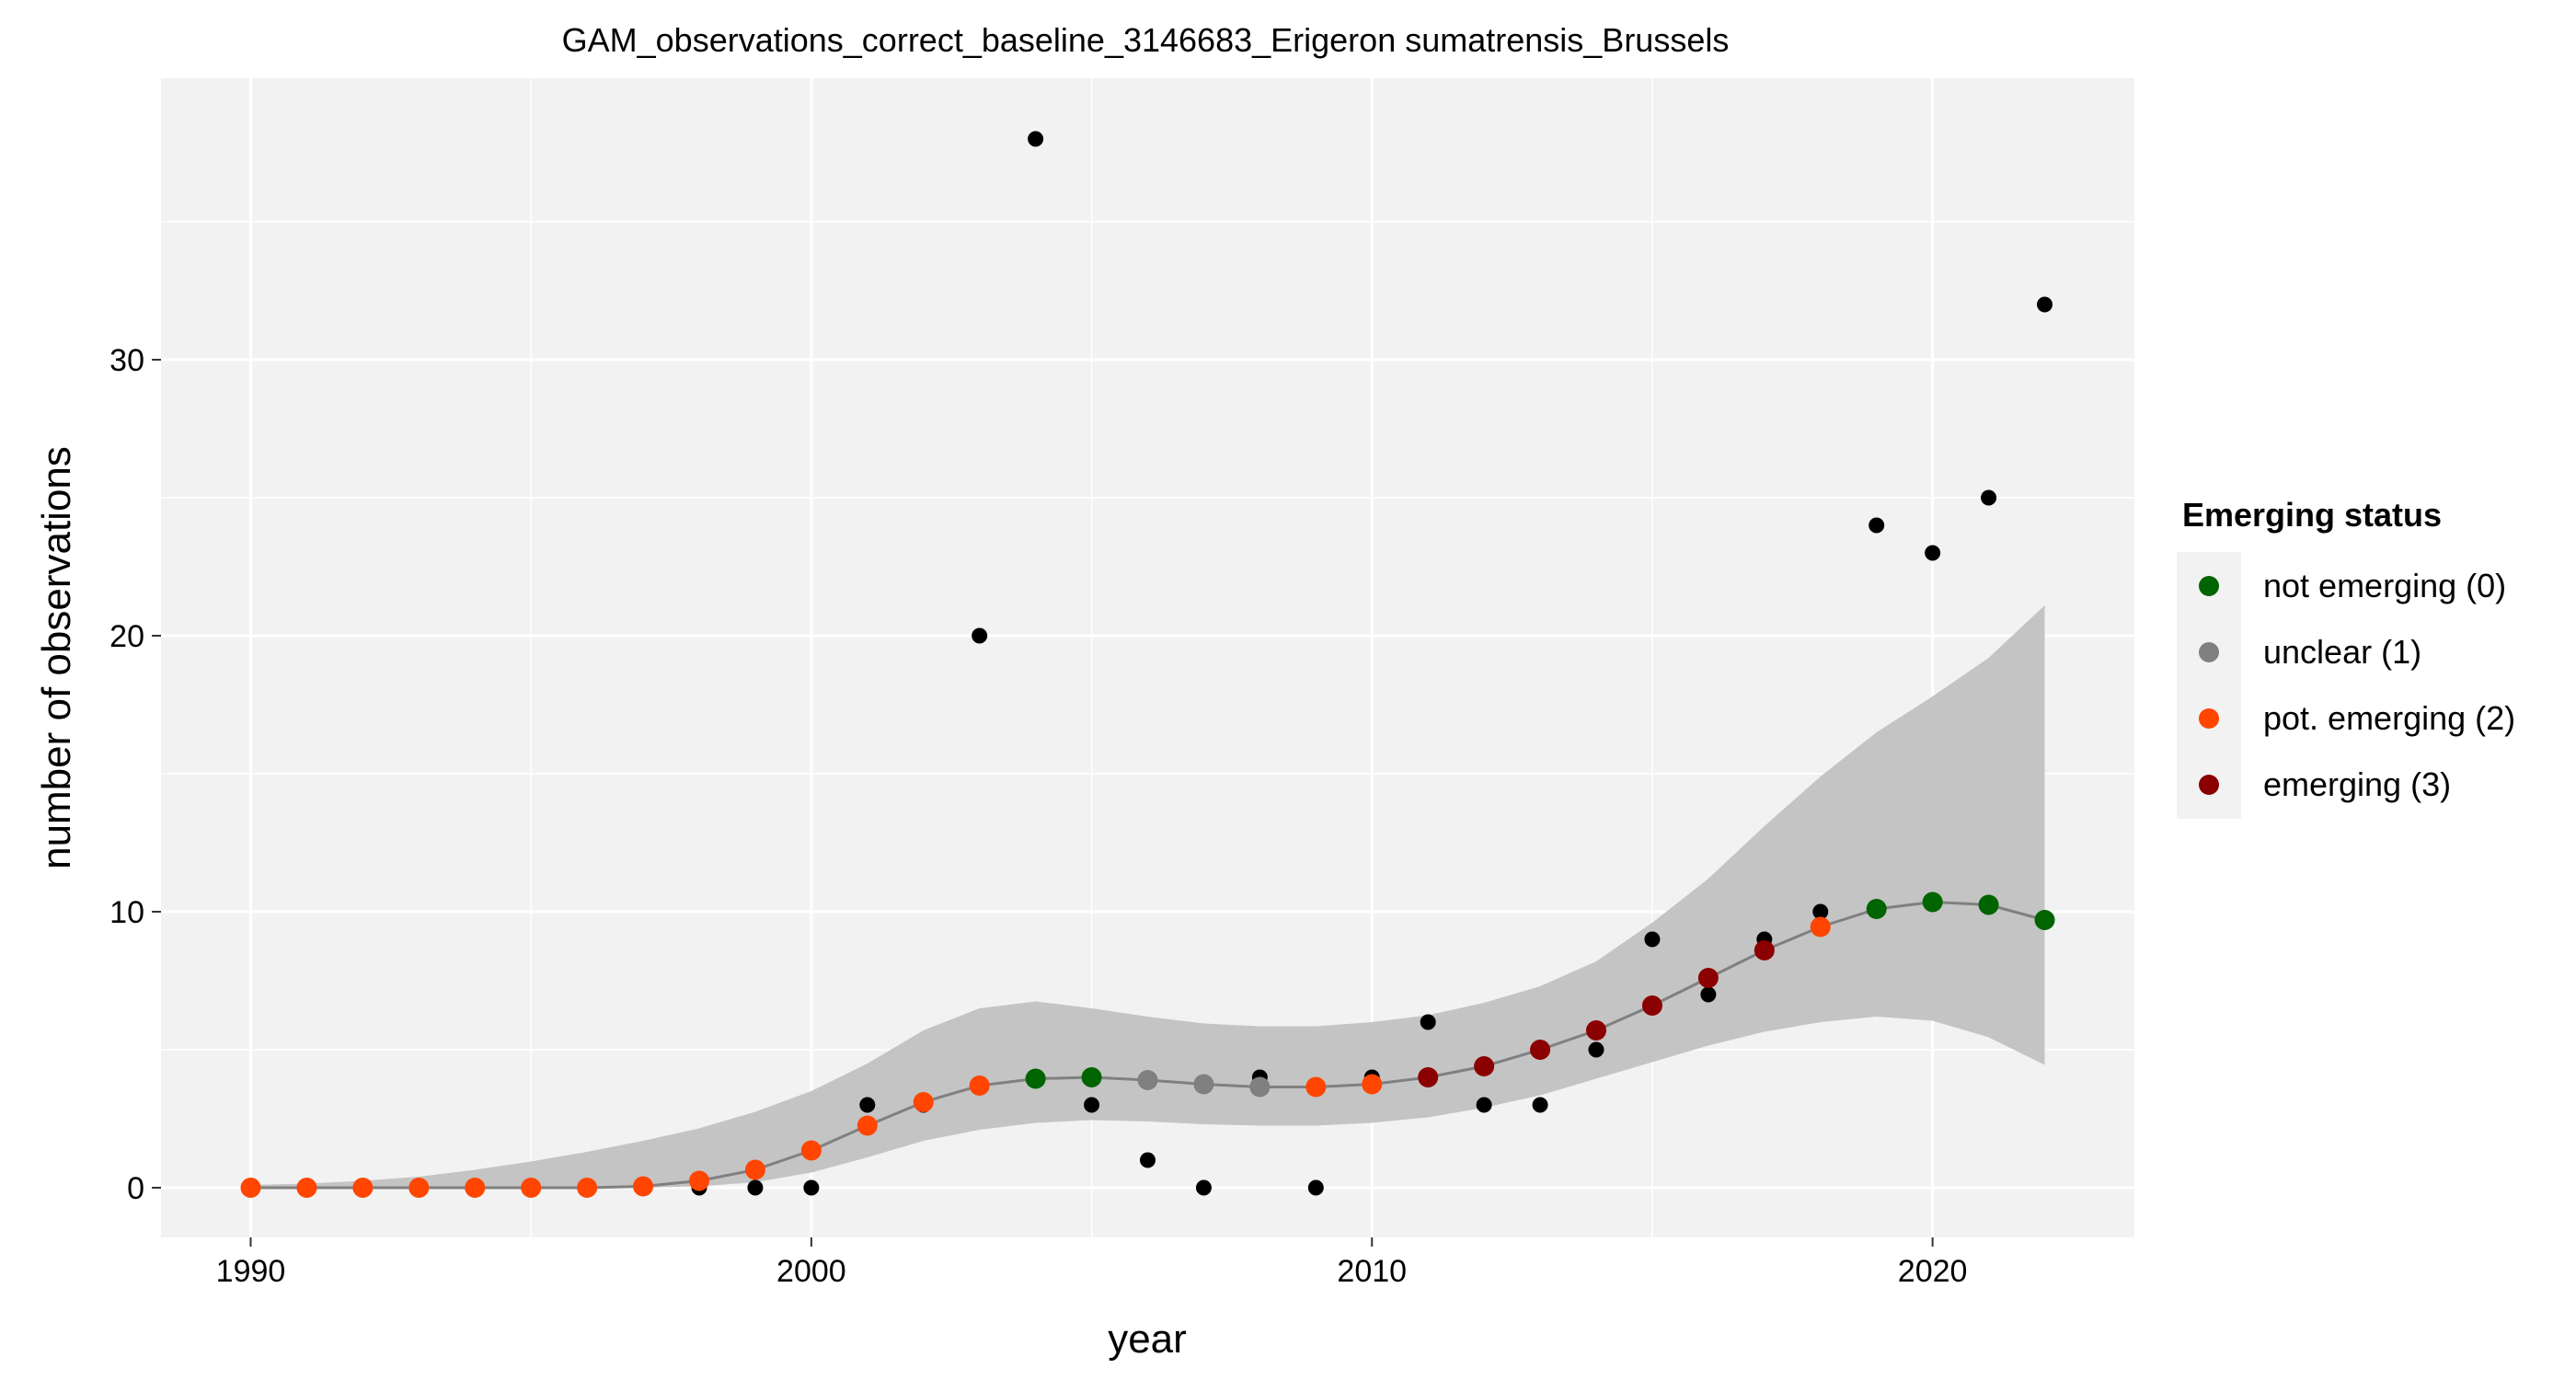 The width and height of the screenshot is (2576, 1380). I want to click on legend-label: pot. emerging (2), so click(2389, 718).